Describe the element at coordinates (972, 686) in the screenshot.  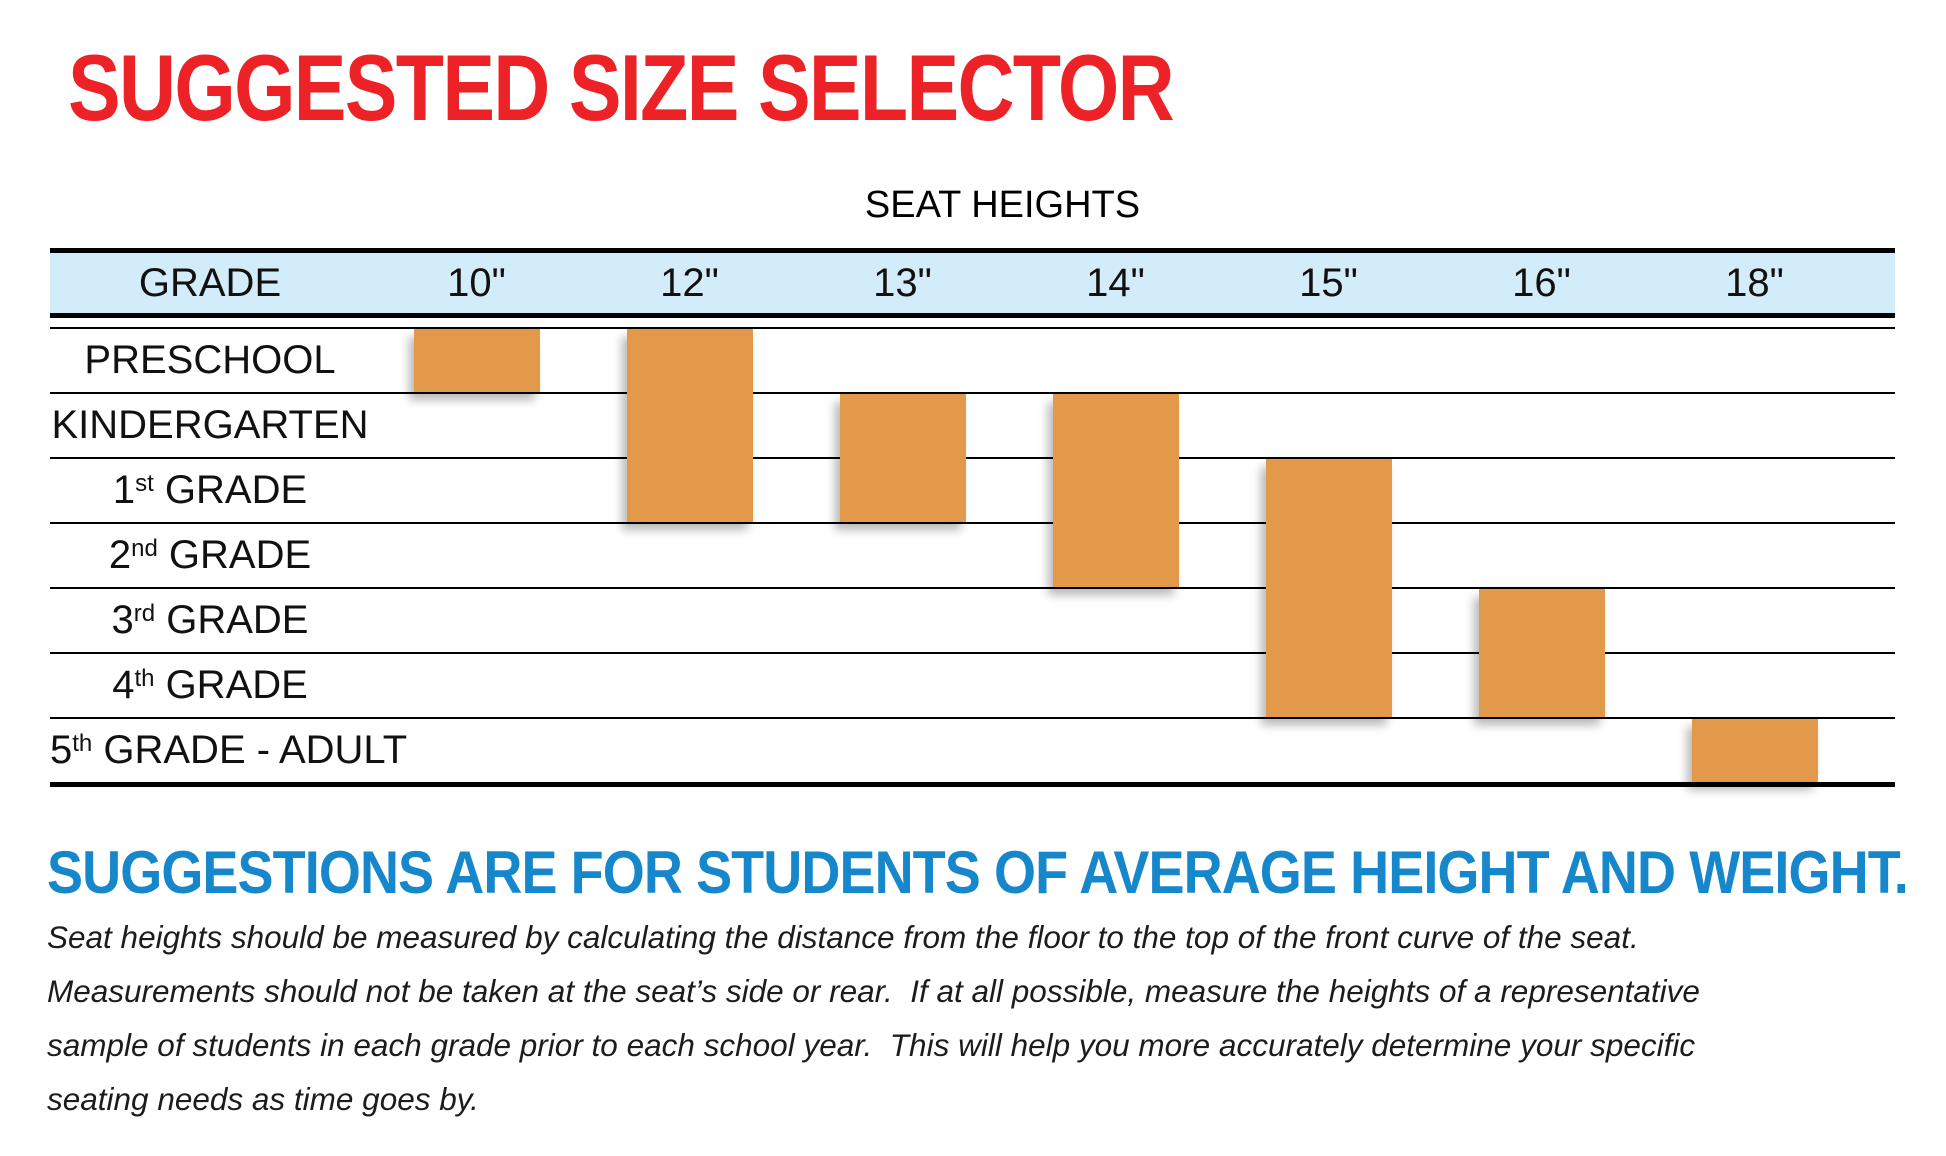
I see `grade-row: 4th GRADE` at that location.